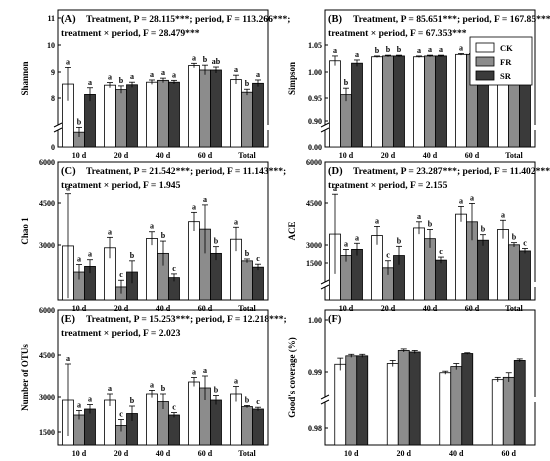 This screenshot has height=461, width=550. I want to click on panel-label: (D), so click(335, 171).